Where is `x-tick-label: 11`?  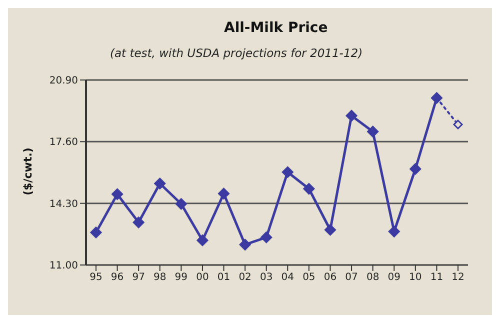 x-tick-label: 11 is located at coordinates (437, 278).